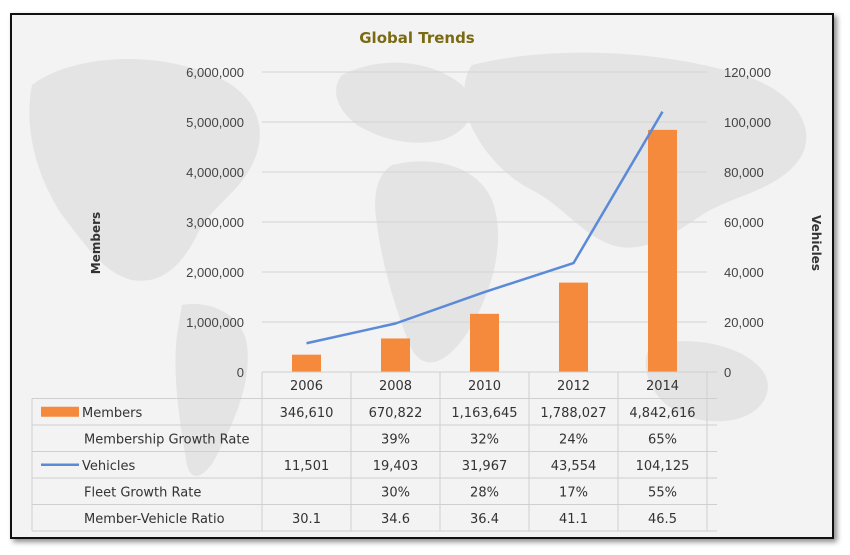 The width and height of the screenshot is (850, 555). Describe the element at coordinates (744, 172) in the screenshot. I see `right-tick-label: 80,000` at that location.